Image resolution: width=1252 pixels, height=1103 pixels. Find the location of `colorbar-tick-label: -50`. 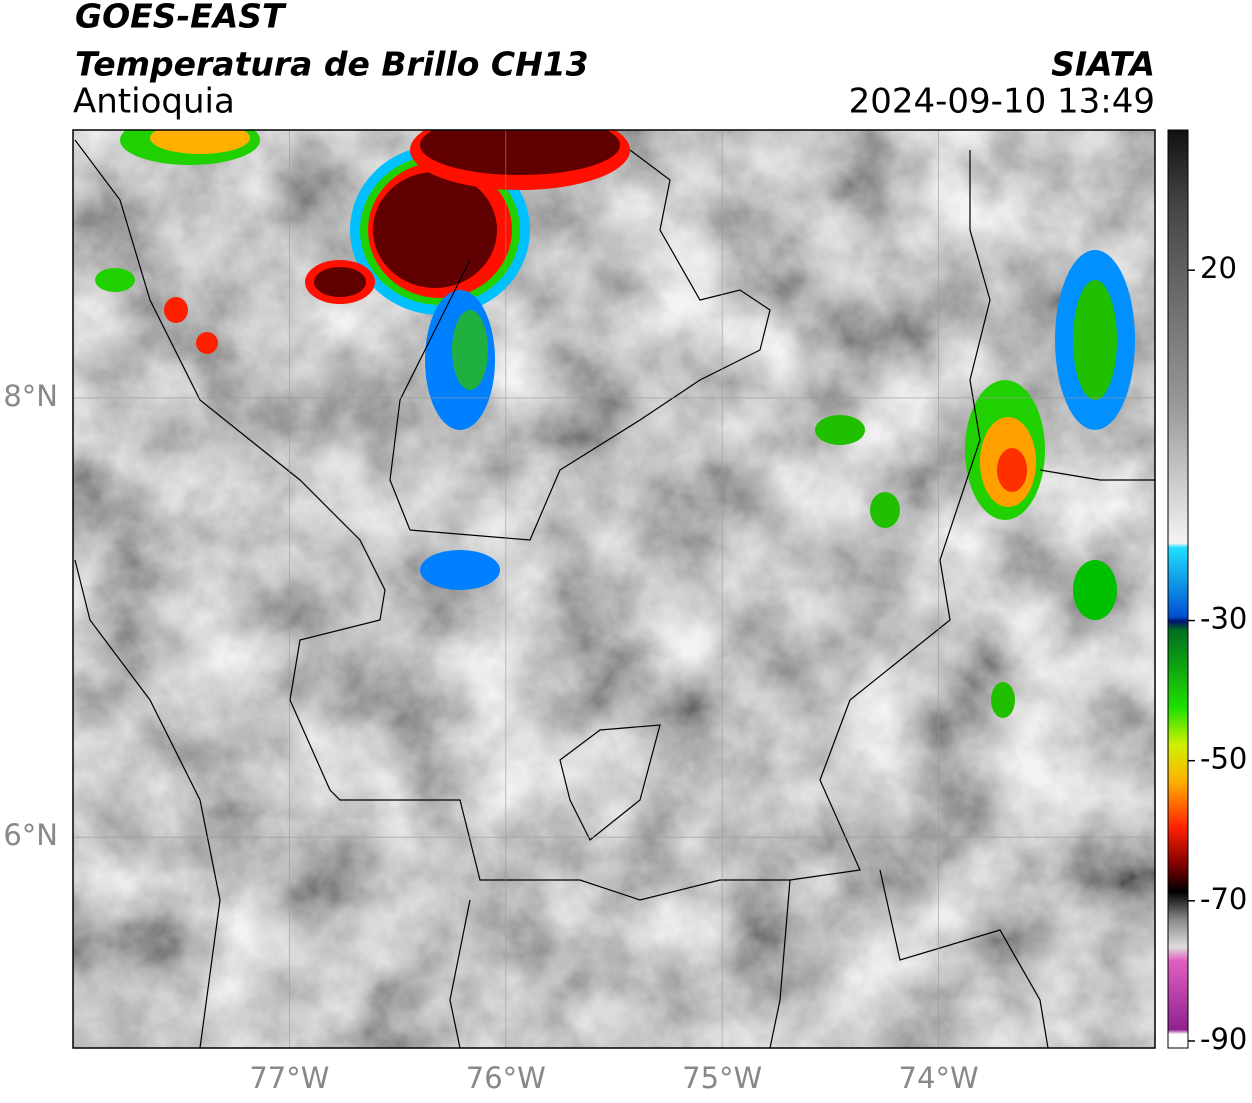

colorbar-tick-label: -50 is located at coordinates (1223, 759).